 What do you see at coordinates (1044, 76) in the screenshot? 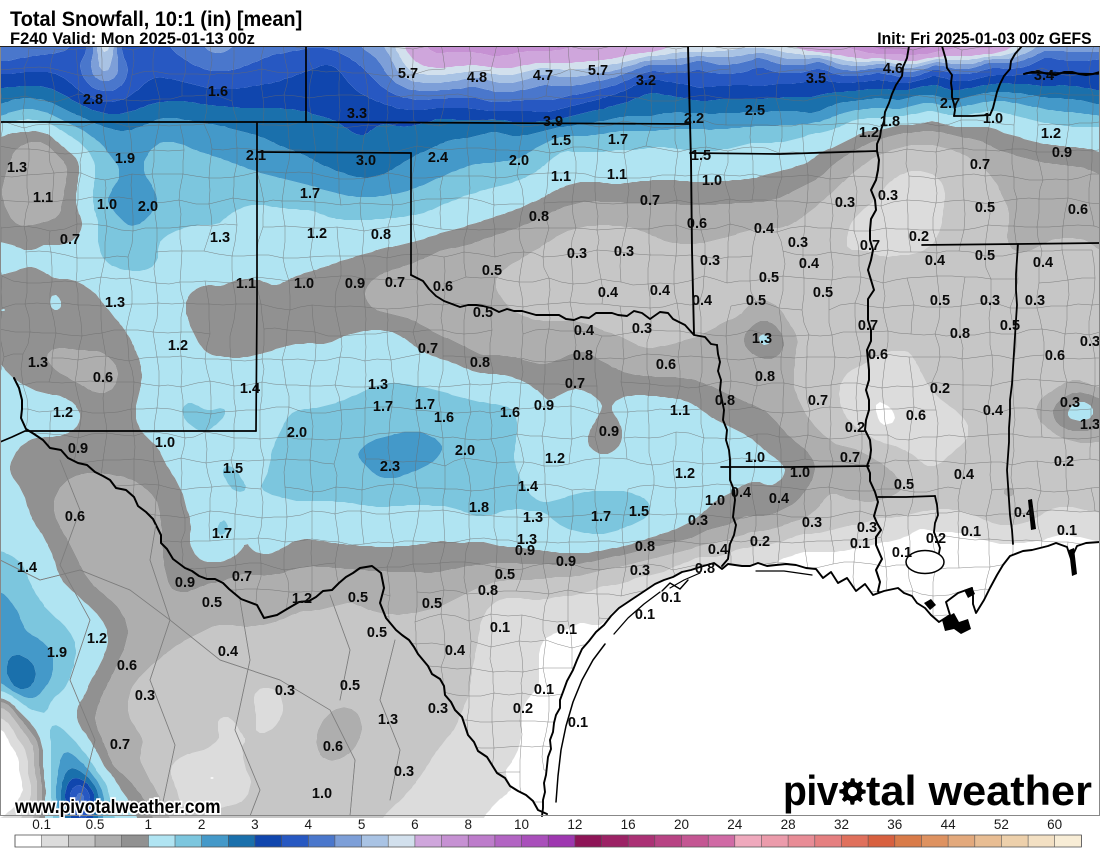
I see `svg-text: 3.4` at bounding box center [1044, 76].